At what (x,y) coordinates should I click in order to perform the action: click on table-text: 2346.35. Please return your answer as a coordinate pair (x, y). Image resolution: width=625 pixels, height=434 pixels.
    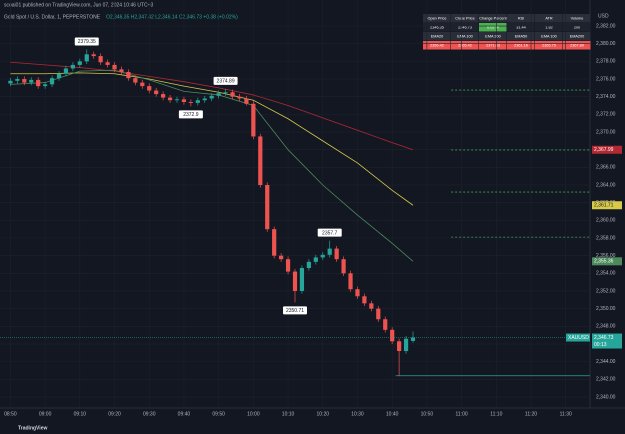
    Looking at the image, I should click on (437, 28).